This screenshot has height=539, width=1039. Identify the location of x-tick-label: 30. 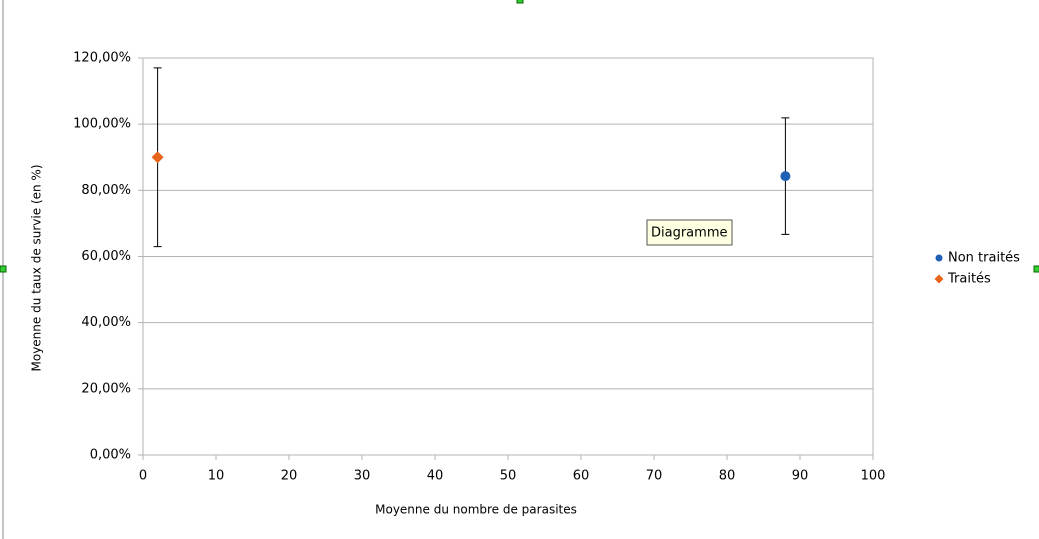
(362, 476).